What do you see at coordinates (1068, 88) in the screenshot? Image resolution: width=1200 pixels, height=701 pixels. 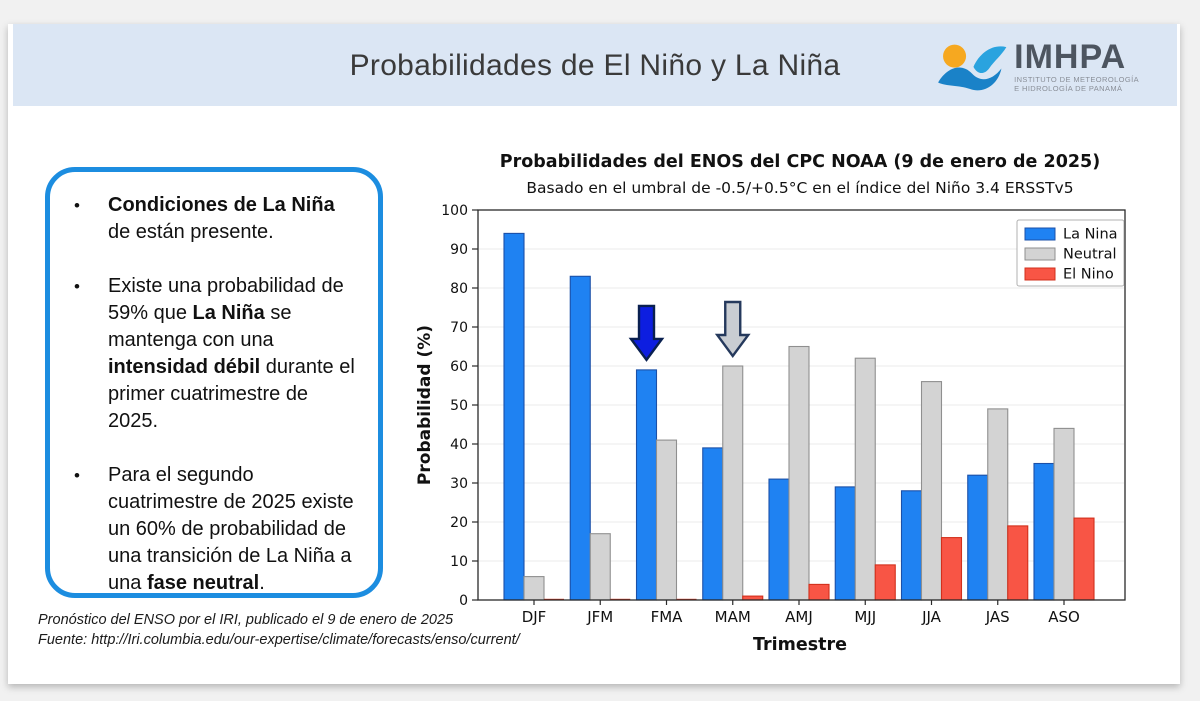 I see `imhpa-subtitle-line2: E HIDROLOGÍA DE PANAMÁ` at bounding box center [1068, 88].